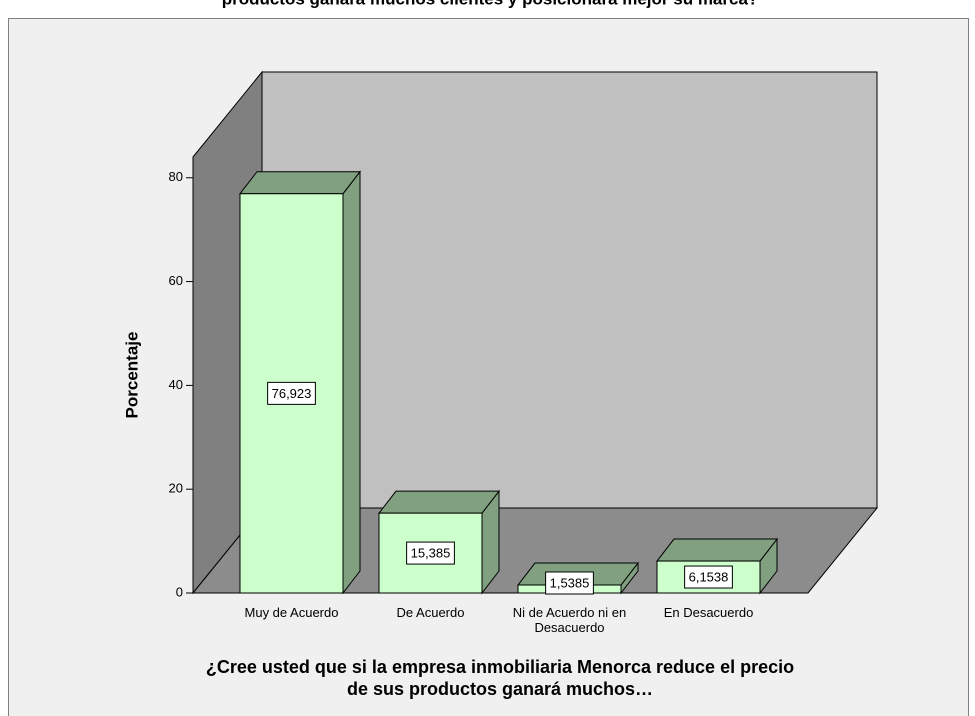 The width and height of the screenshot is (975, 716). What do you see at coordinates (291, 612) in the screenshot?
I see `x-tick-label: Muy de Acuerdo` at bounding box center [291, 612].